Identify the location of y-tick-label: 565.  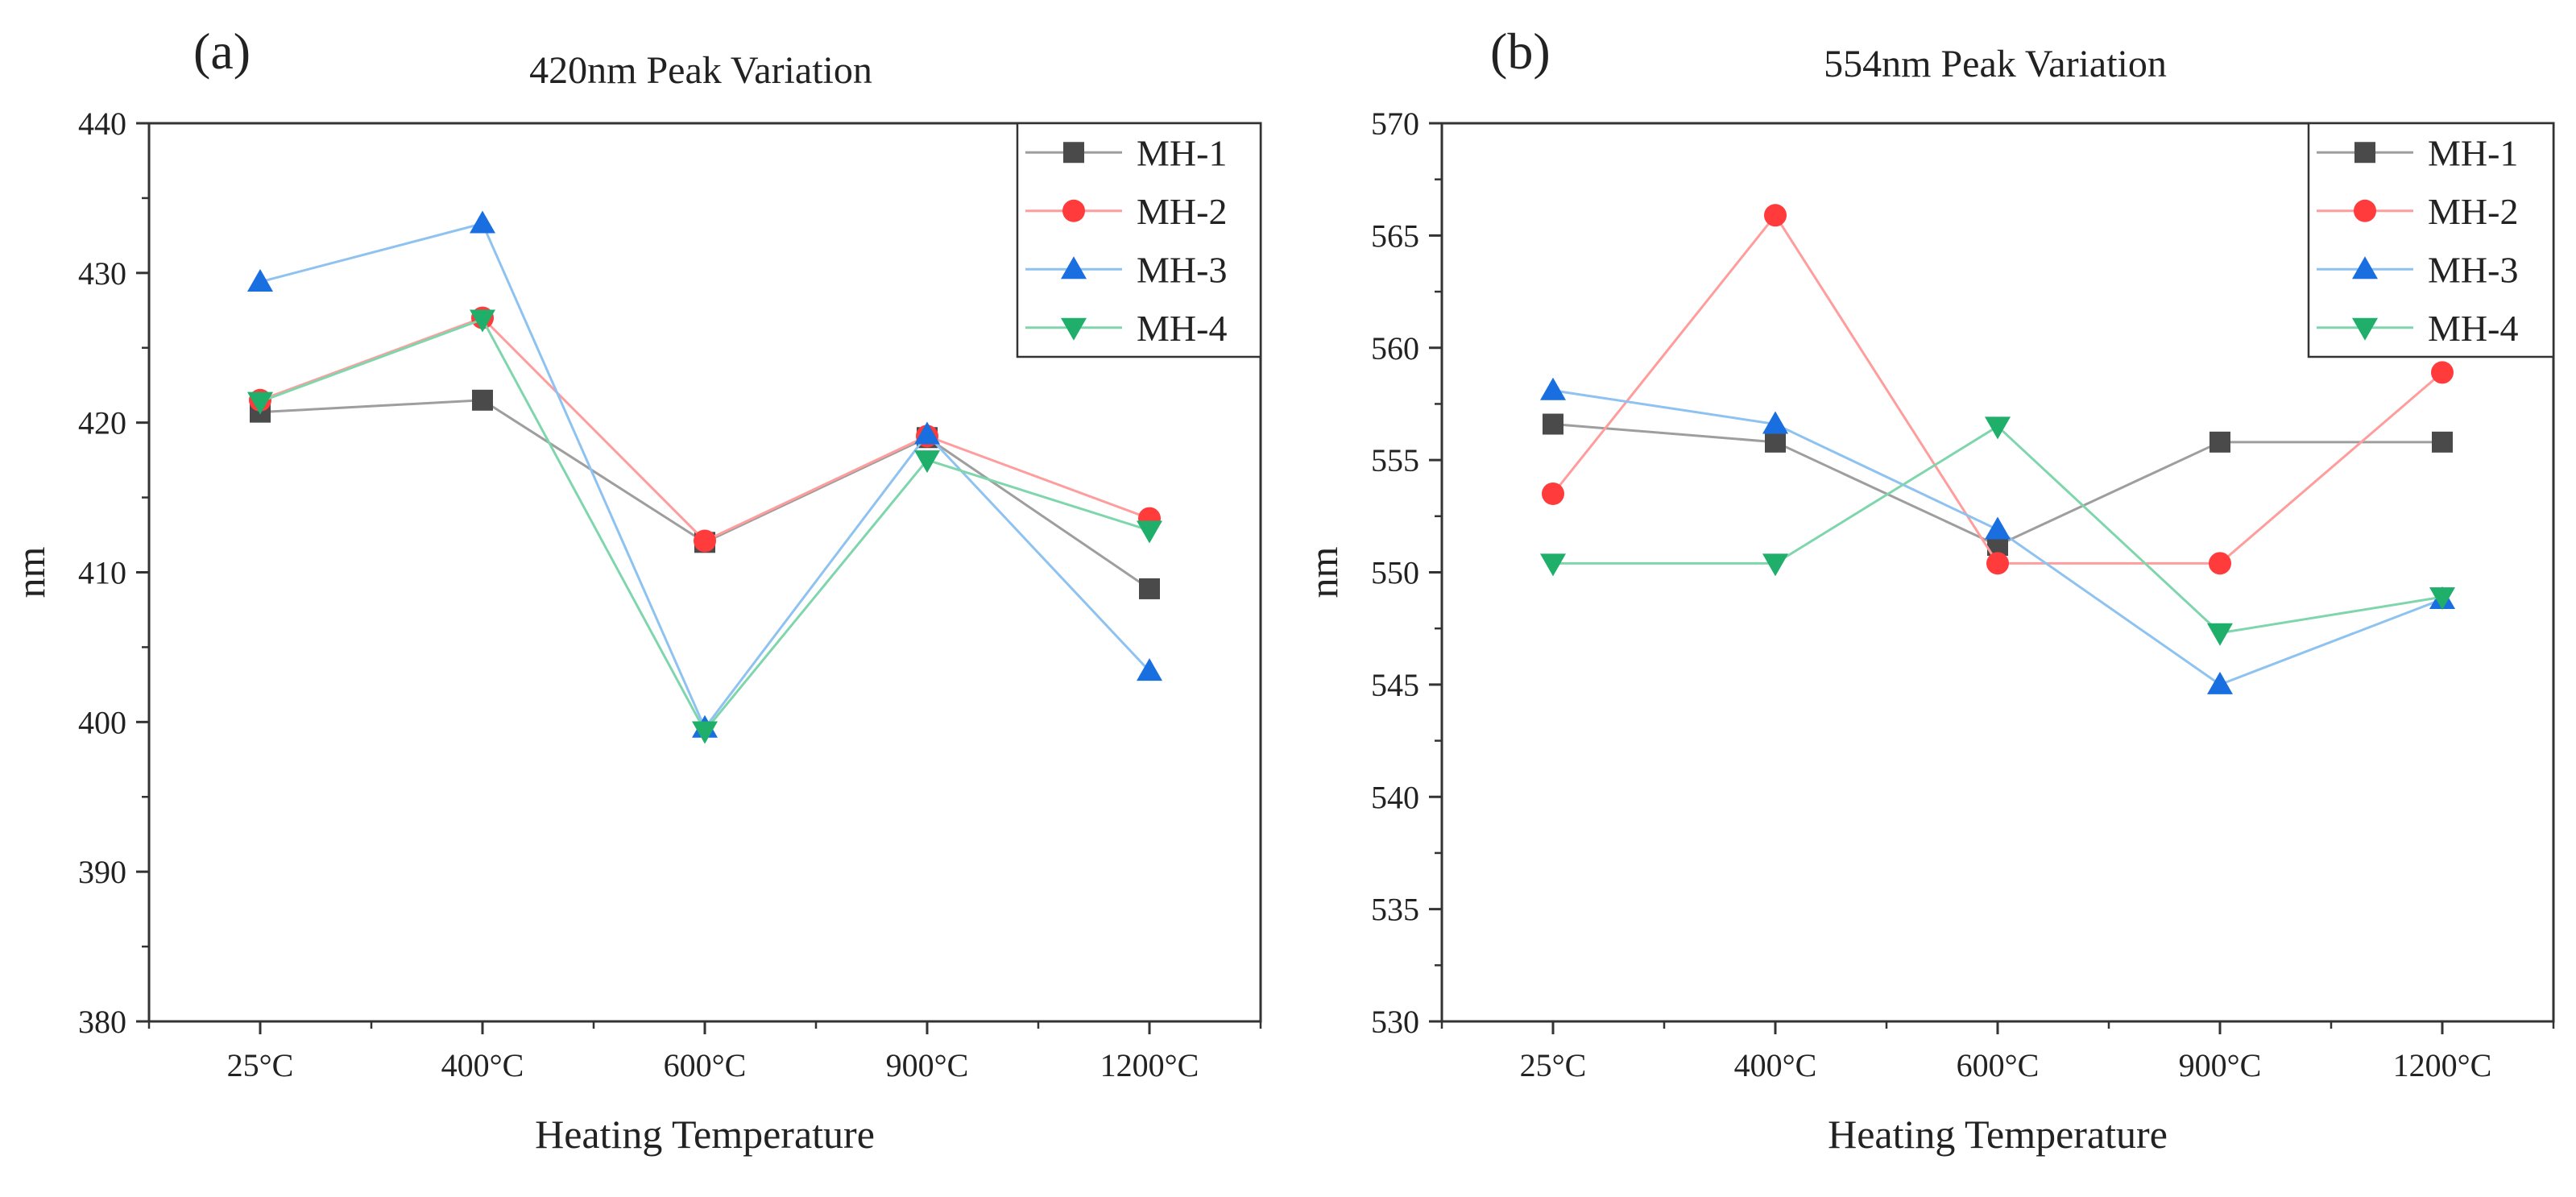
(1395, 236).